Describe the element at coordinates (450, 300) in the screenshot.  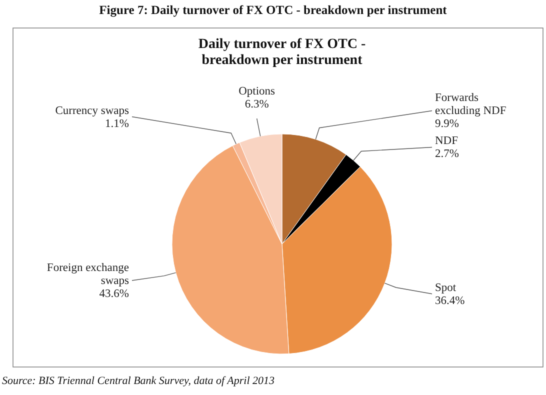
I see `data-label: 36.4%` at that location.